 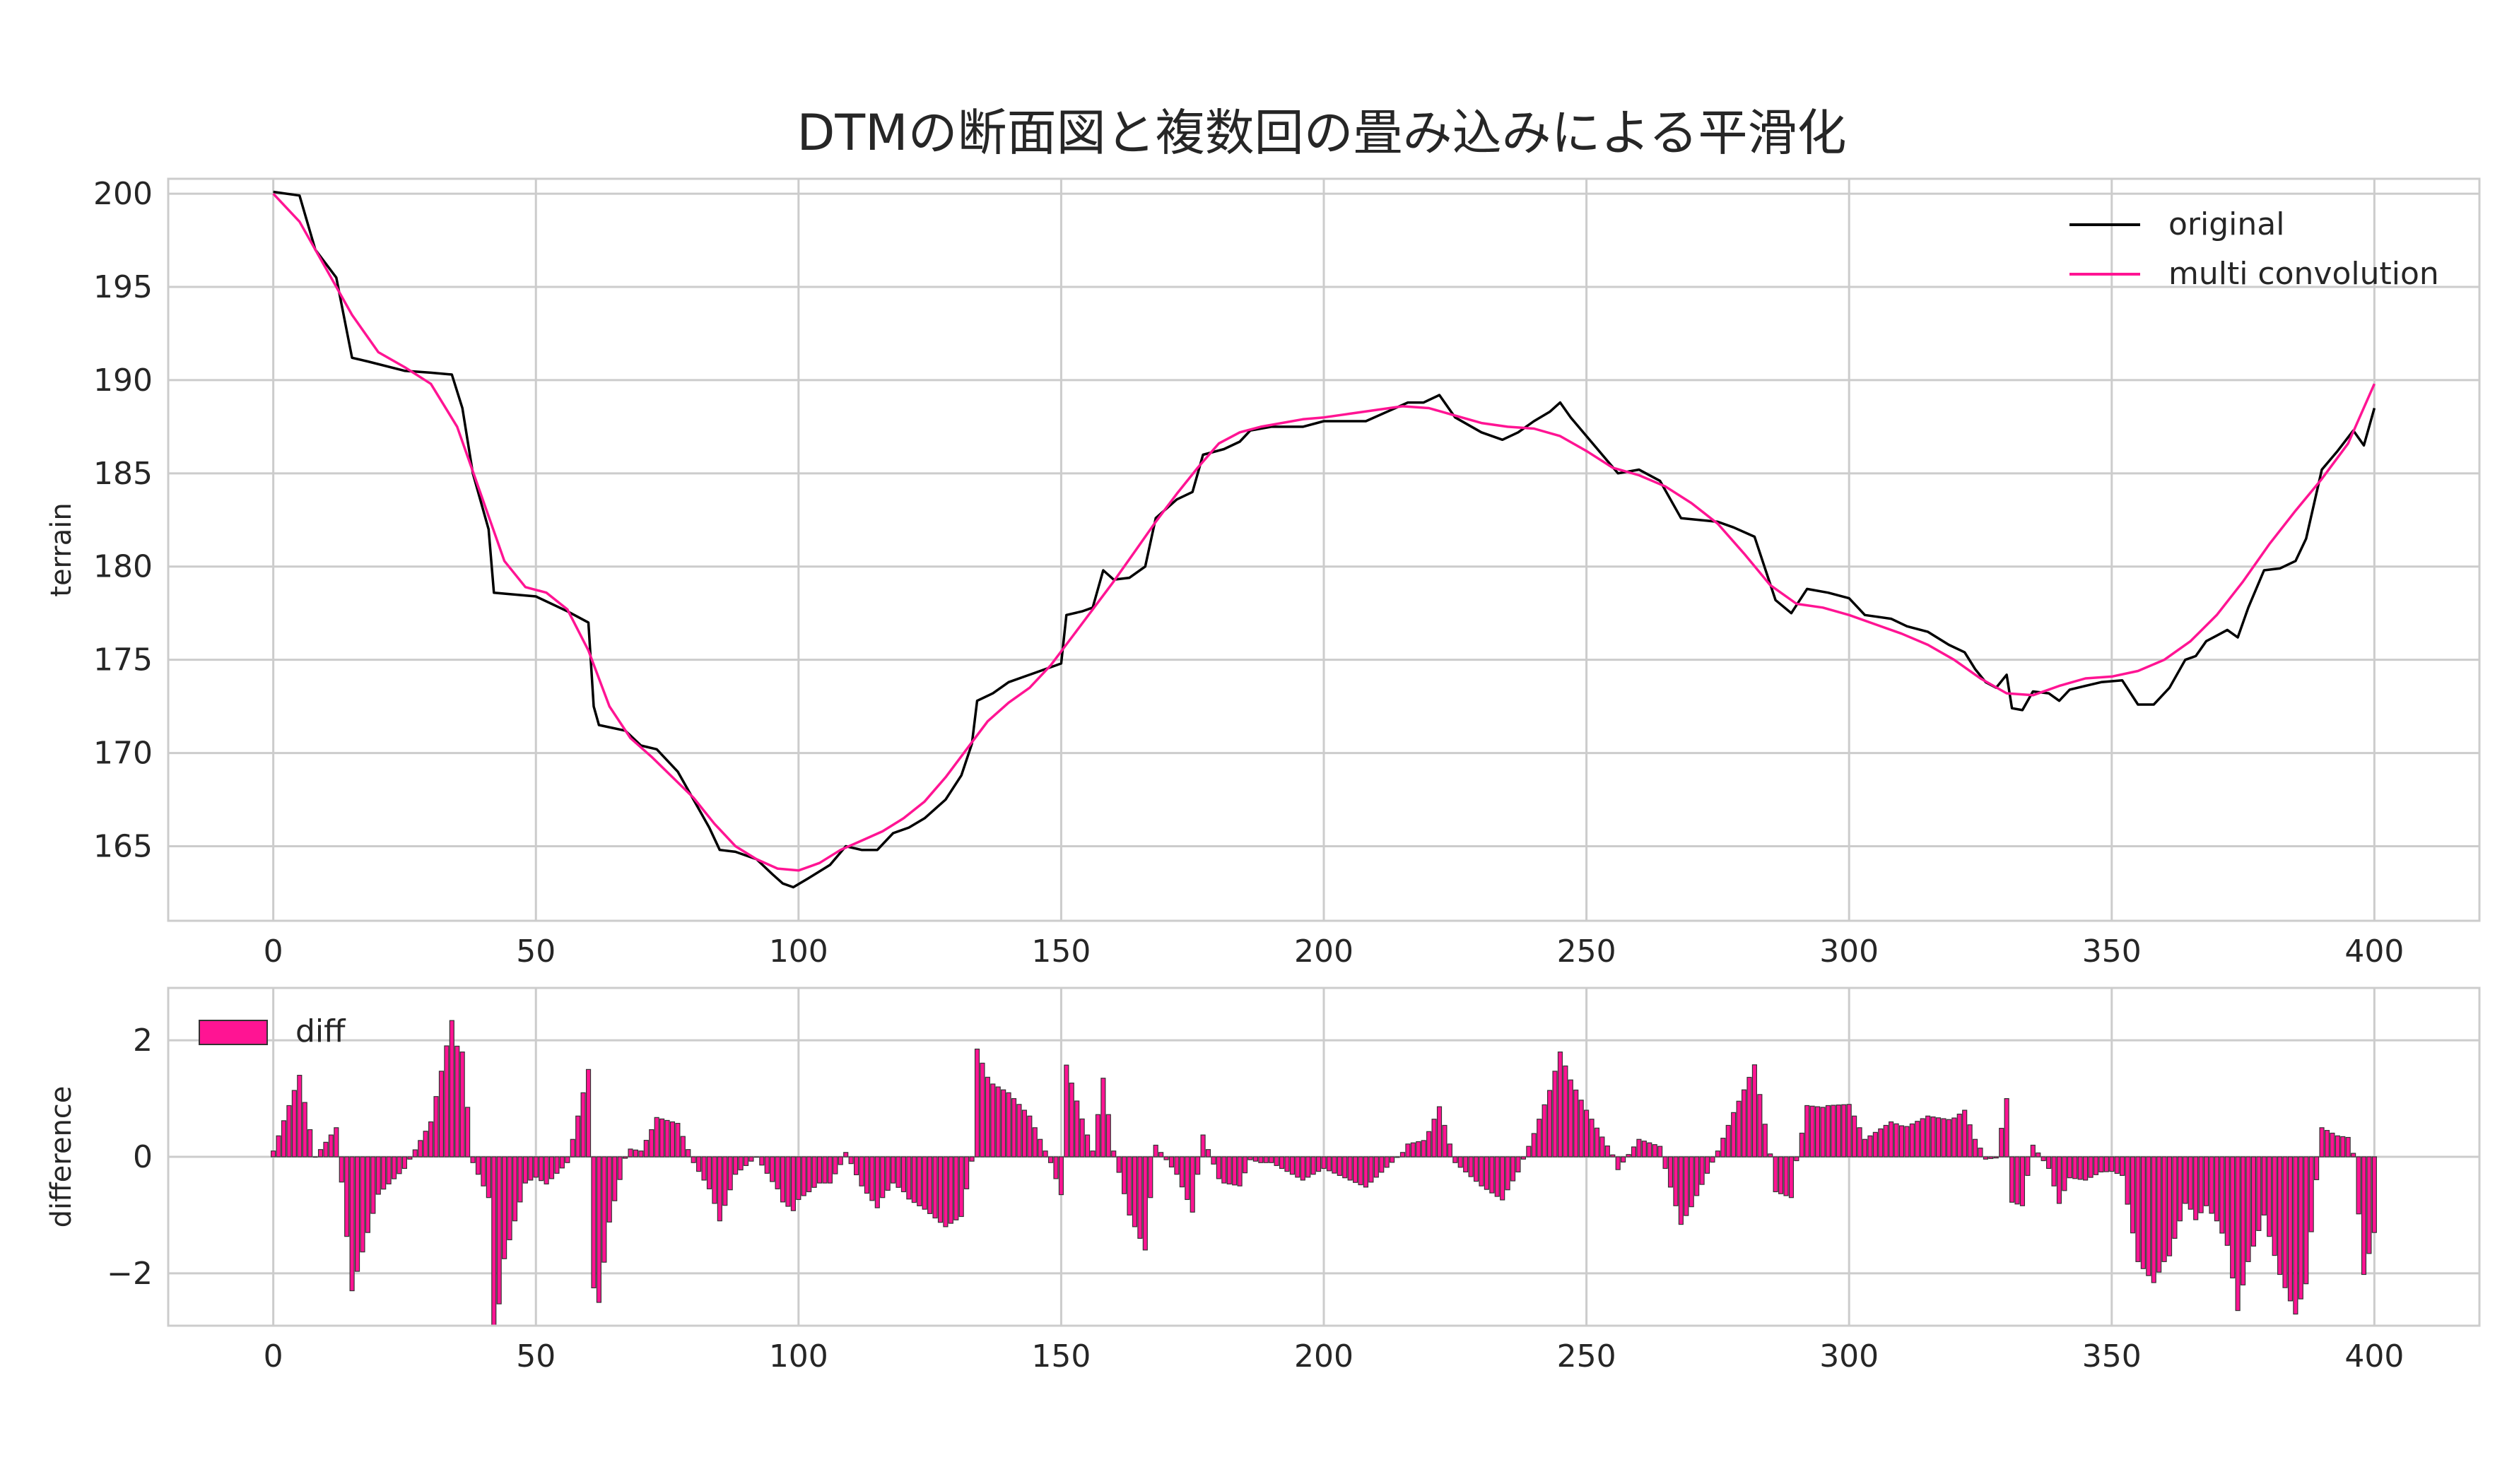 I want to click on x-tick-label: 400, so click(x=2374, y=952).